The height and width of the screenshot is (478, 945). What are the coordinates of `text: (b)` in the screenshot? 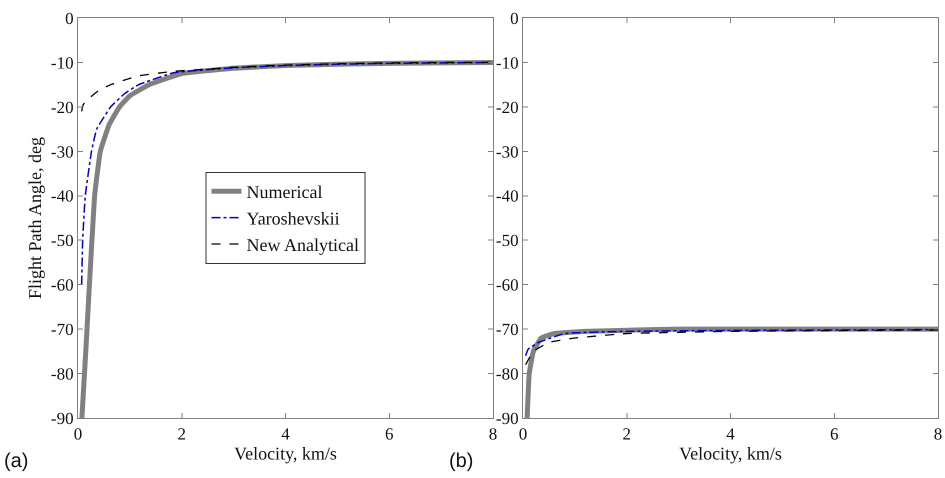 It's located at (461, 461).